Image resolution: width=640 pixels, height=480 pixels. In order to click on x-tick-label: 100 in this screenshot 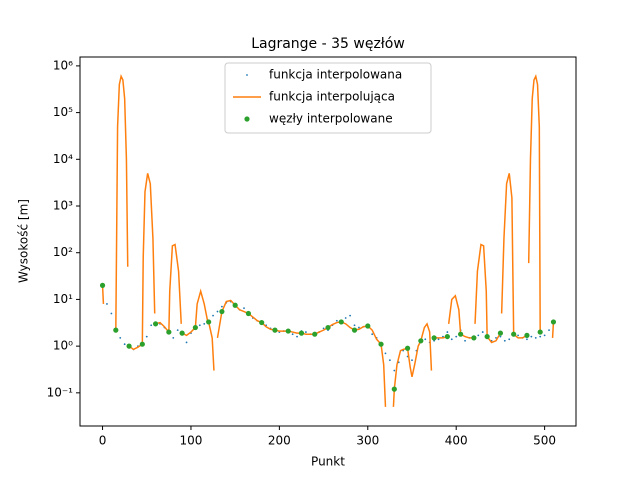, I will do `click(191, 441)`.